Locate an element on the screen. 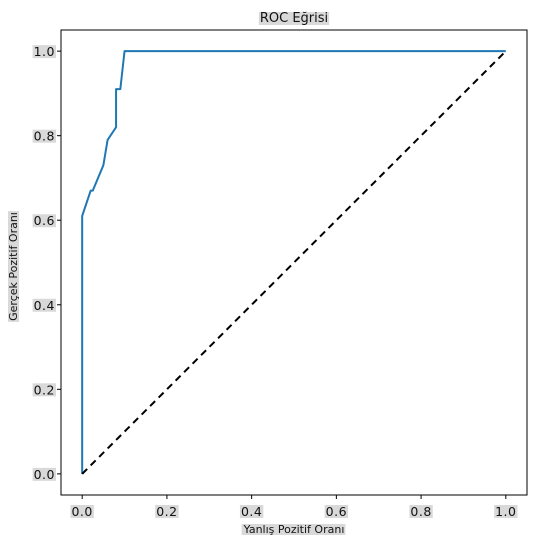  x-tick-label: 0.4 is located at coordinates (251, 511).